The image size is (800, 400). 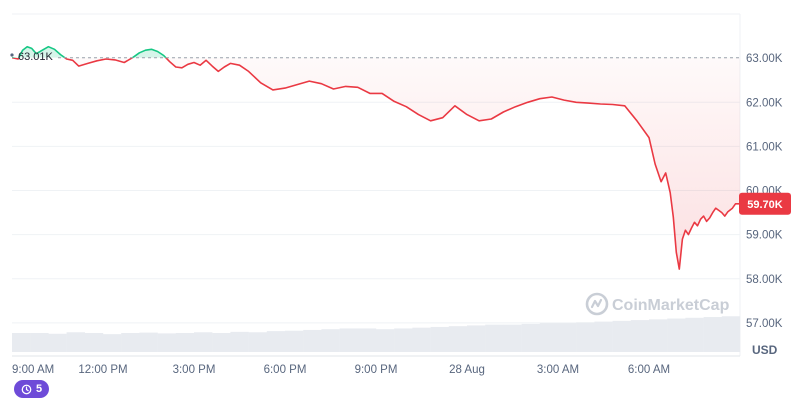 What do you see at coordinates (26, 389) in the screenshot?
I see `history-clock-icon` at bounding box center [26, 389].